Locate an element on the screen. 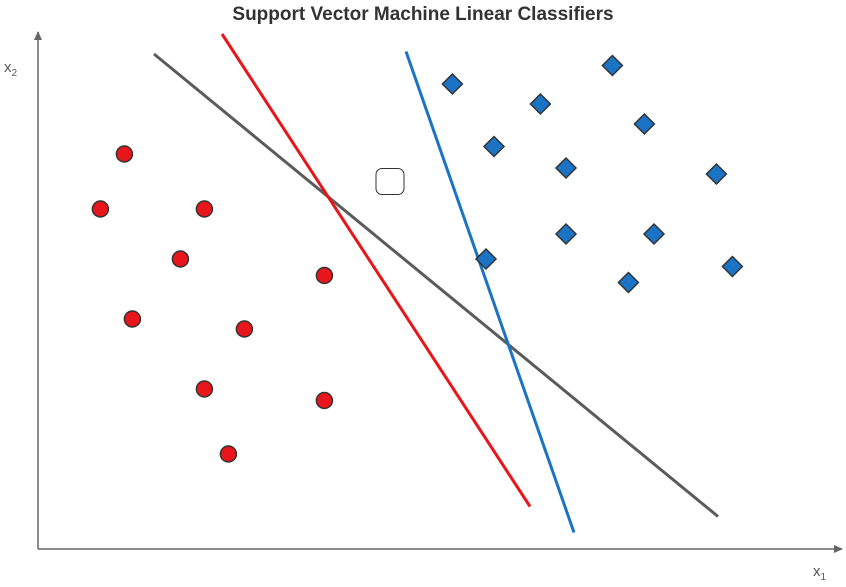 This screenshot has width=846, height=587. x-axis-label: x1 is located at coordinates (820, 573).